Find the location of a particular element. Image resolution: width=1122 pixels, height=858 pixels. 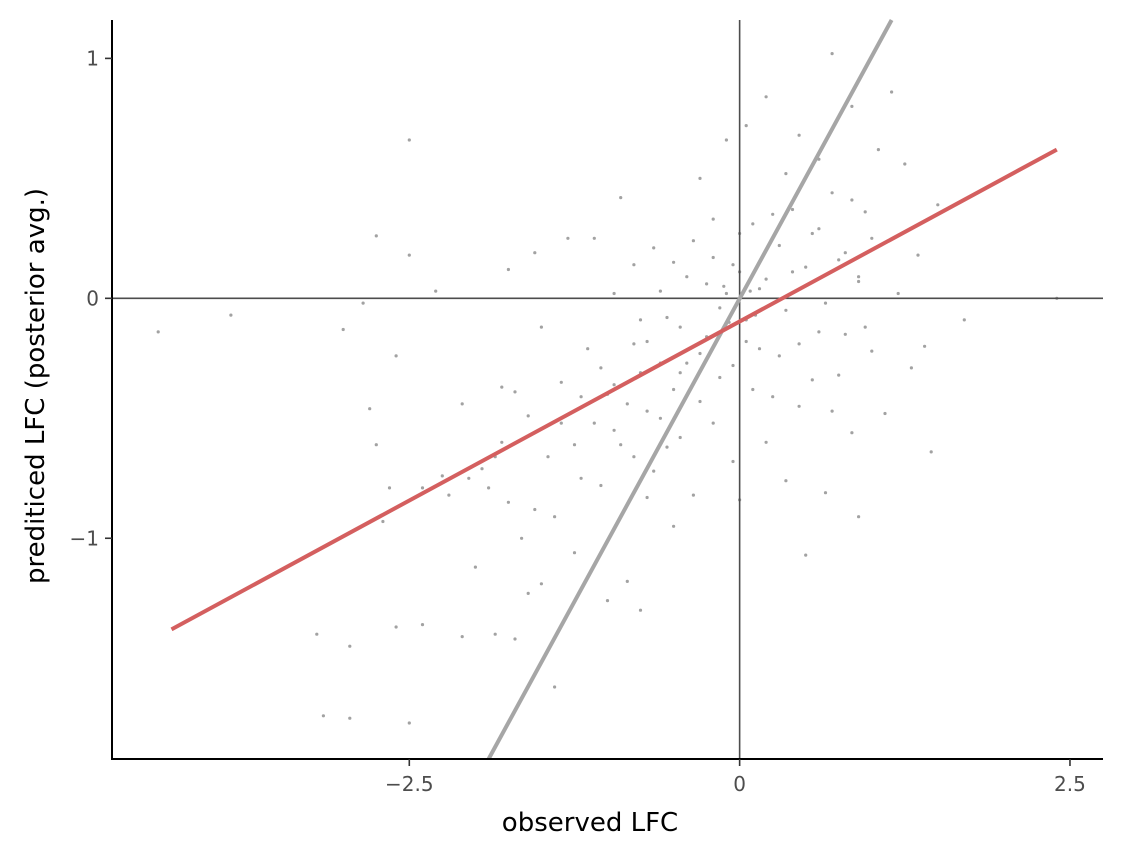

x-tick-label: 2.5 is located at coordinates (1070, 784).